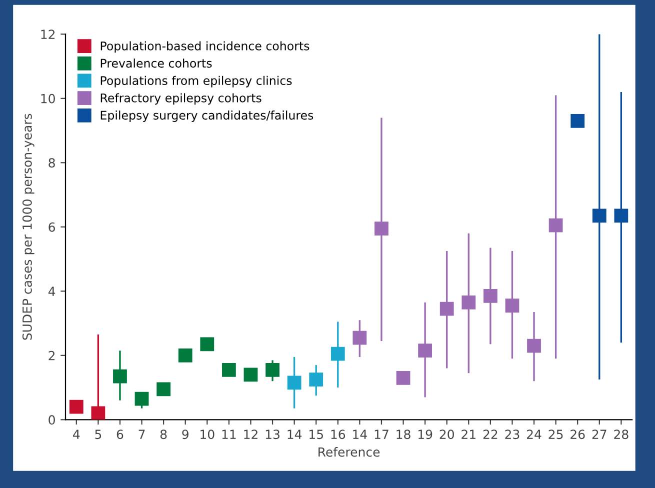  What do you see at coordinates (51, 227) in the screenshot?
I see `y-tick-label: 6` at bounding box center [51, 227].